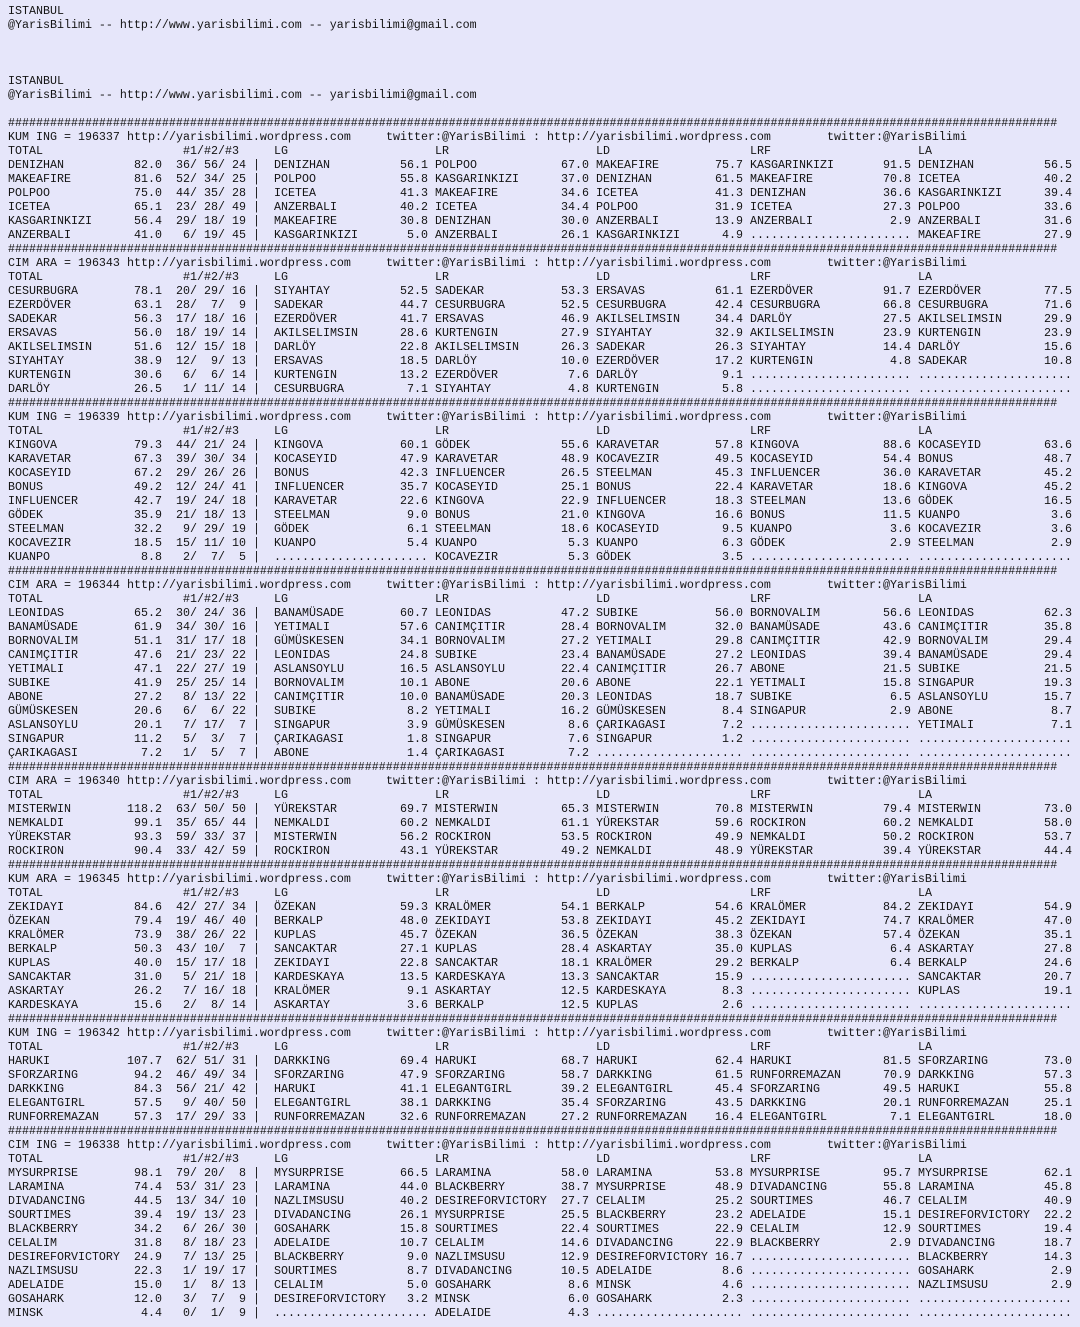 The width and height of the screenshot is (1080, 1327). What do you see at coordinates (302, 165) in the screenshot?
I see `lg-name: DENIZHAN` at bounding box center [302, 165].